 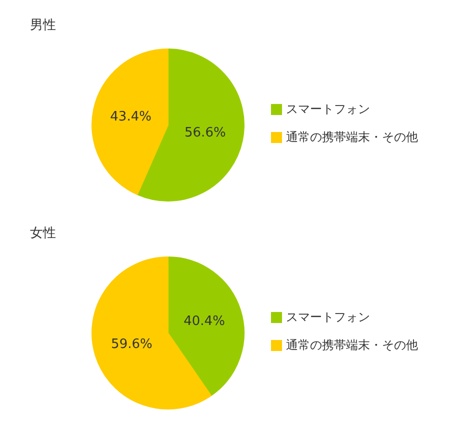 What do you see at coordinates (131, 344) in the screenshot?
I see `data-label: 59.6%` at bounding box center [131, 344].